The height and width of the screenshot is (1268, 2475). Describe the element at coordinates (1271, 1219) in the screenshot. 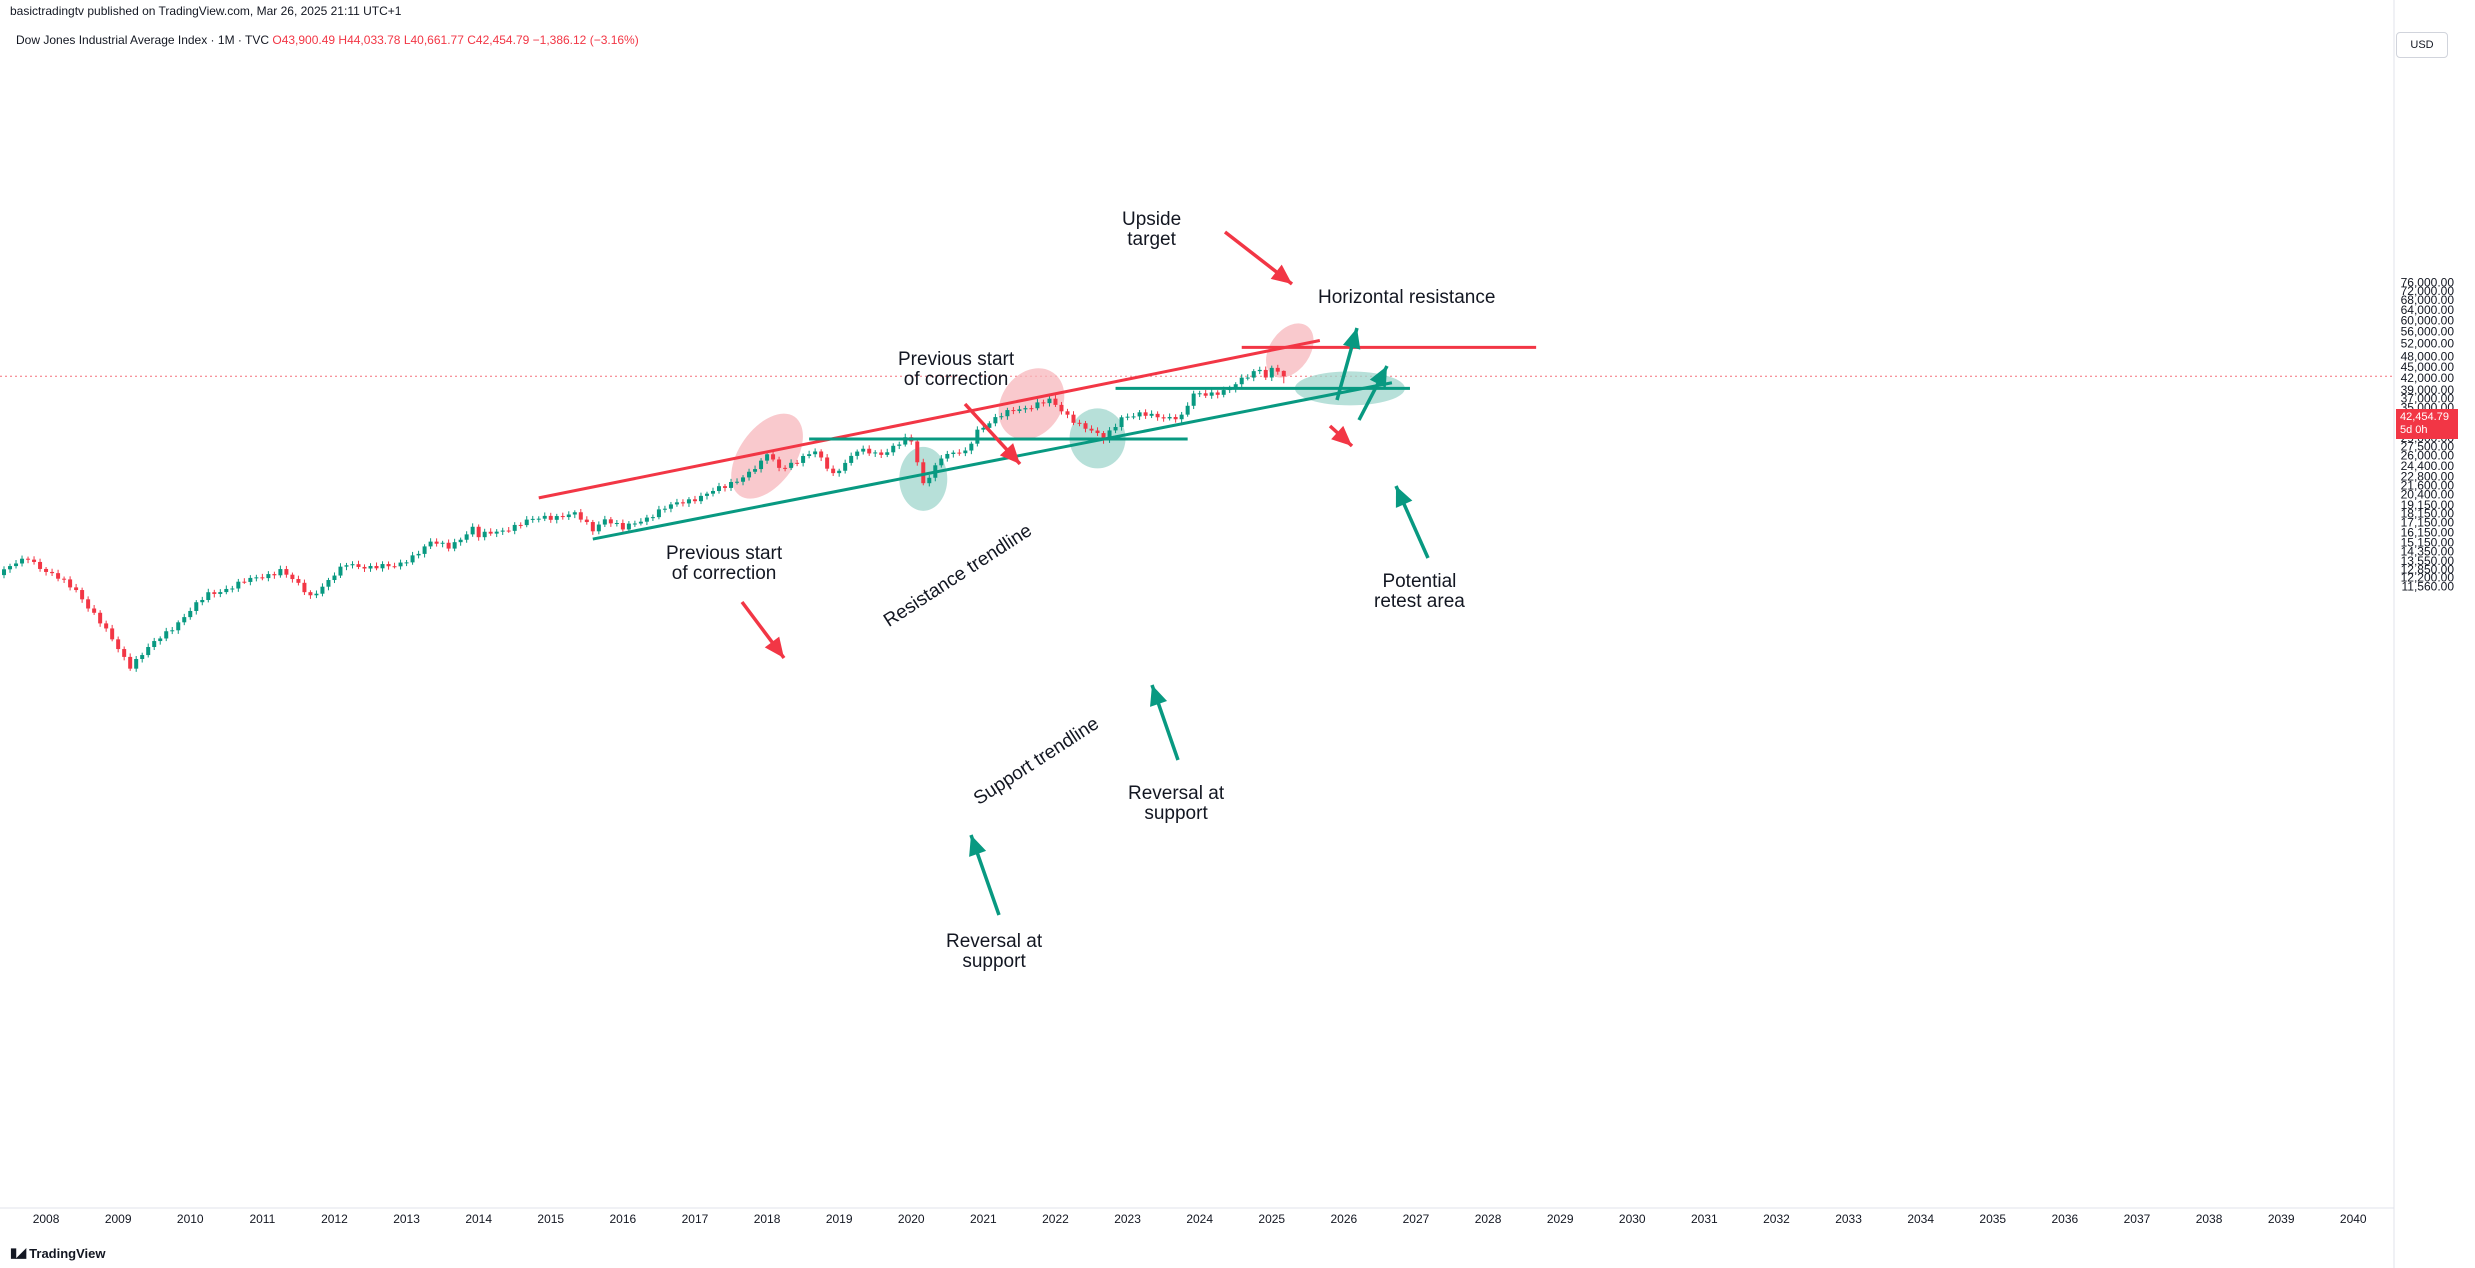

I see `x-tick-label: 2025` at that location.